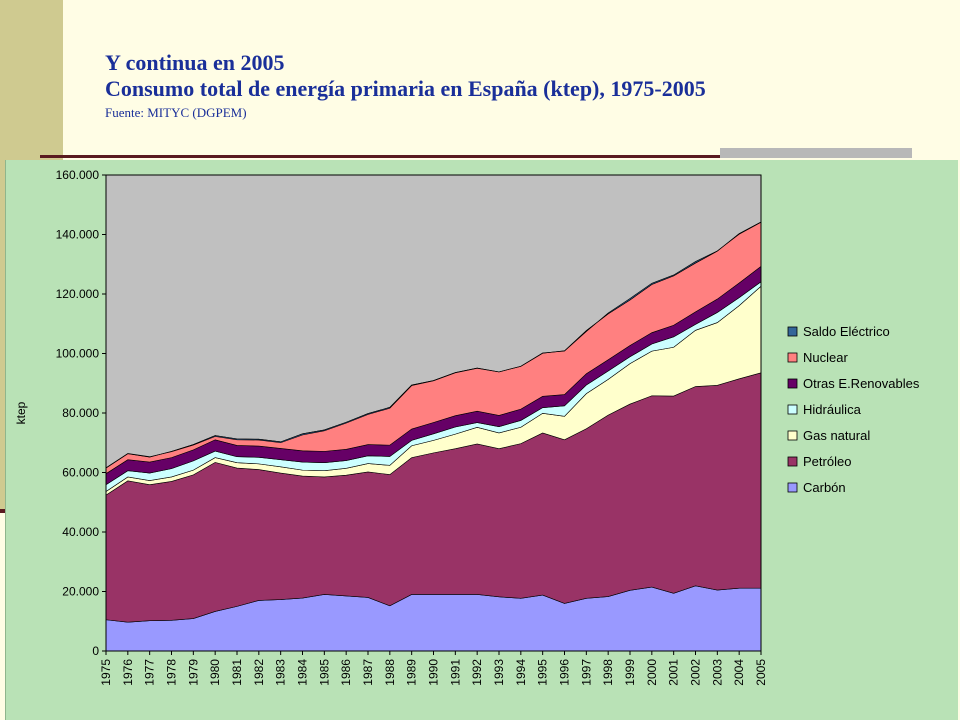 The width and height of the screenshot is (960, 720). Describe the element at coordinates (80, 413) in the screenshot. I see `y-tick-label: 80.000` at that location.